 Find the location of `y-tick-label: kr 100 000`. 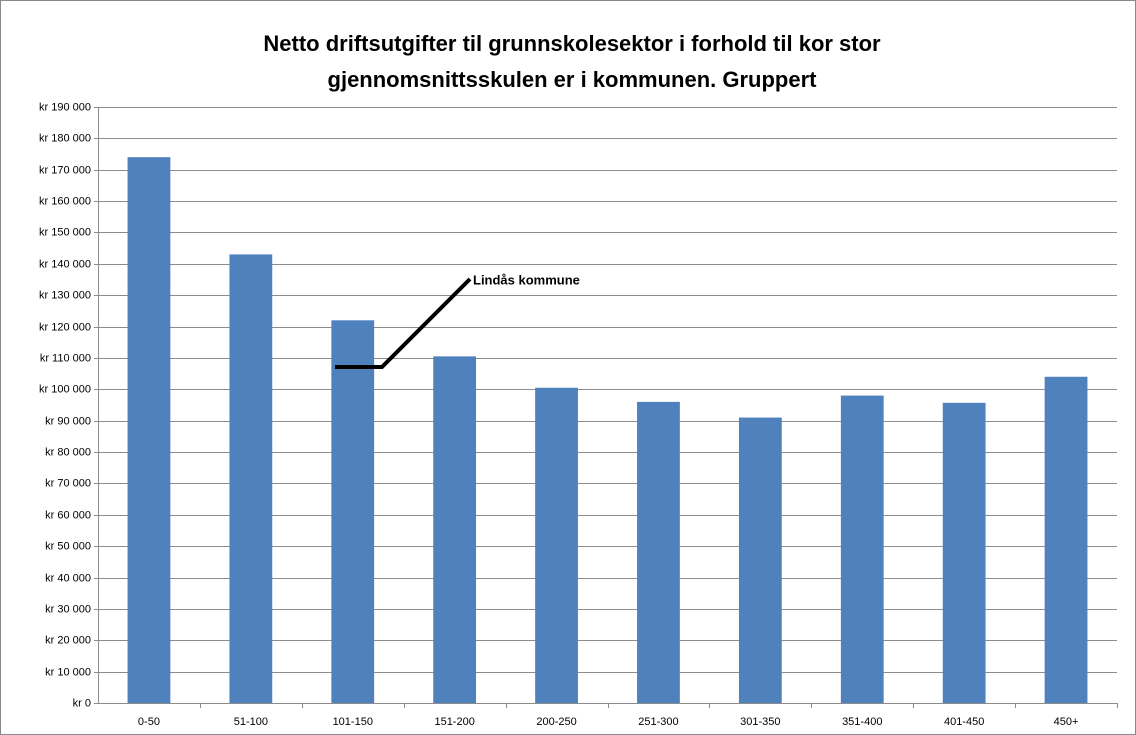

y-tick-label: kr 100 000 is located at coordinates (65, 389).